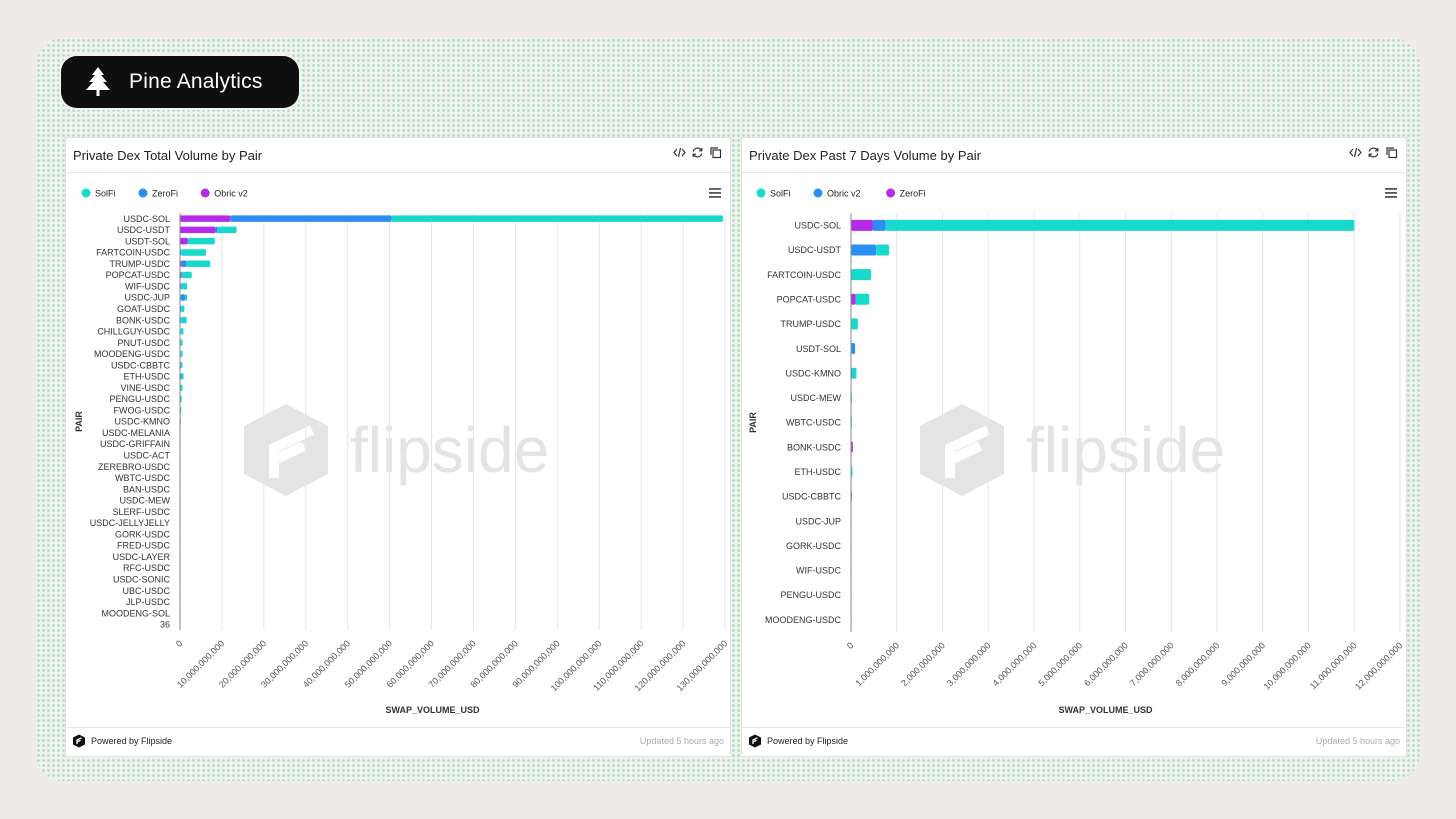 Image resolution: width=1456 pixels, height=819 pixels. What do you see at coordinates (133, 332) in the screenshot?
I see `y-category-label: CHILLGUY-USDC` at bounding box center [133, 332].